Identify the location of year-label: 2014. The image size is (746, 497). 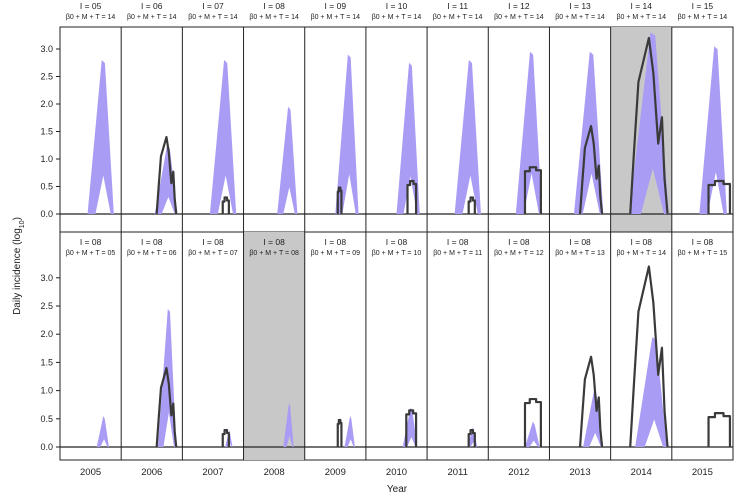
(641, 472).